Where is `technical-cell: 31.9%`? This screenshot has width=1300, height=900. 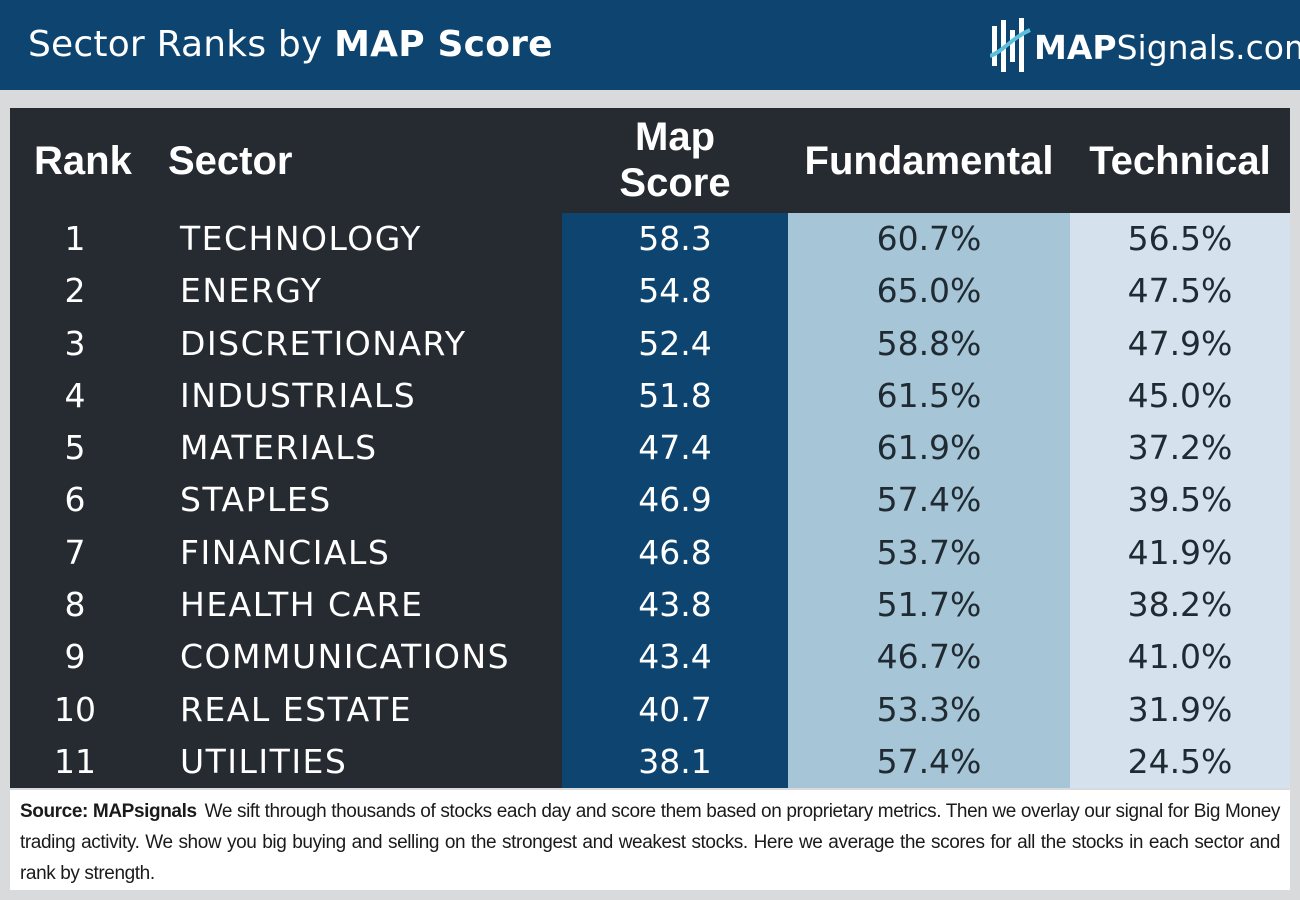 technical-cell: 31.9% is located at coordinates (1180, 709).